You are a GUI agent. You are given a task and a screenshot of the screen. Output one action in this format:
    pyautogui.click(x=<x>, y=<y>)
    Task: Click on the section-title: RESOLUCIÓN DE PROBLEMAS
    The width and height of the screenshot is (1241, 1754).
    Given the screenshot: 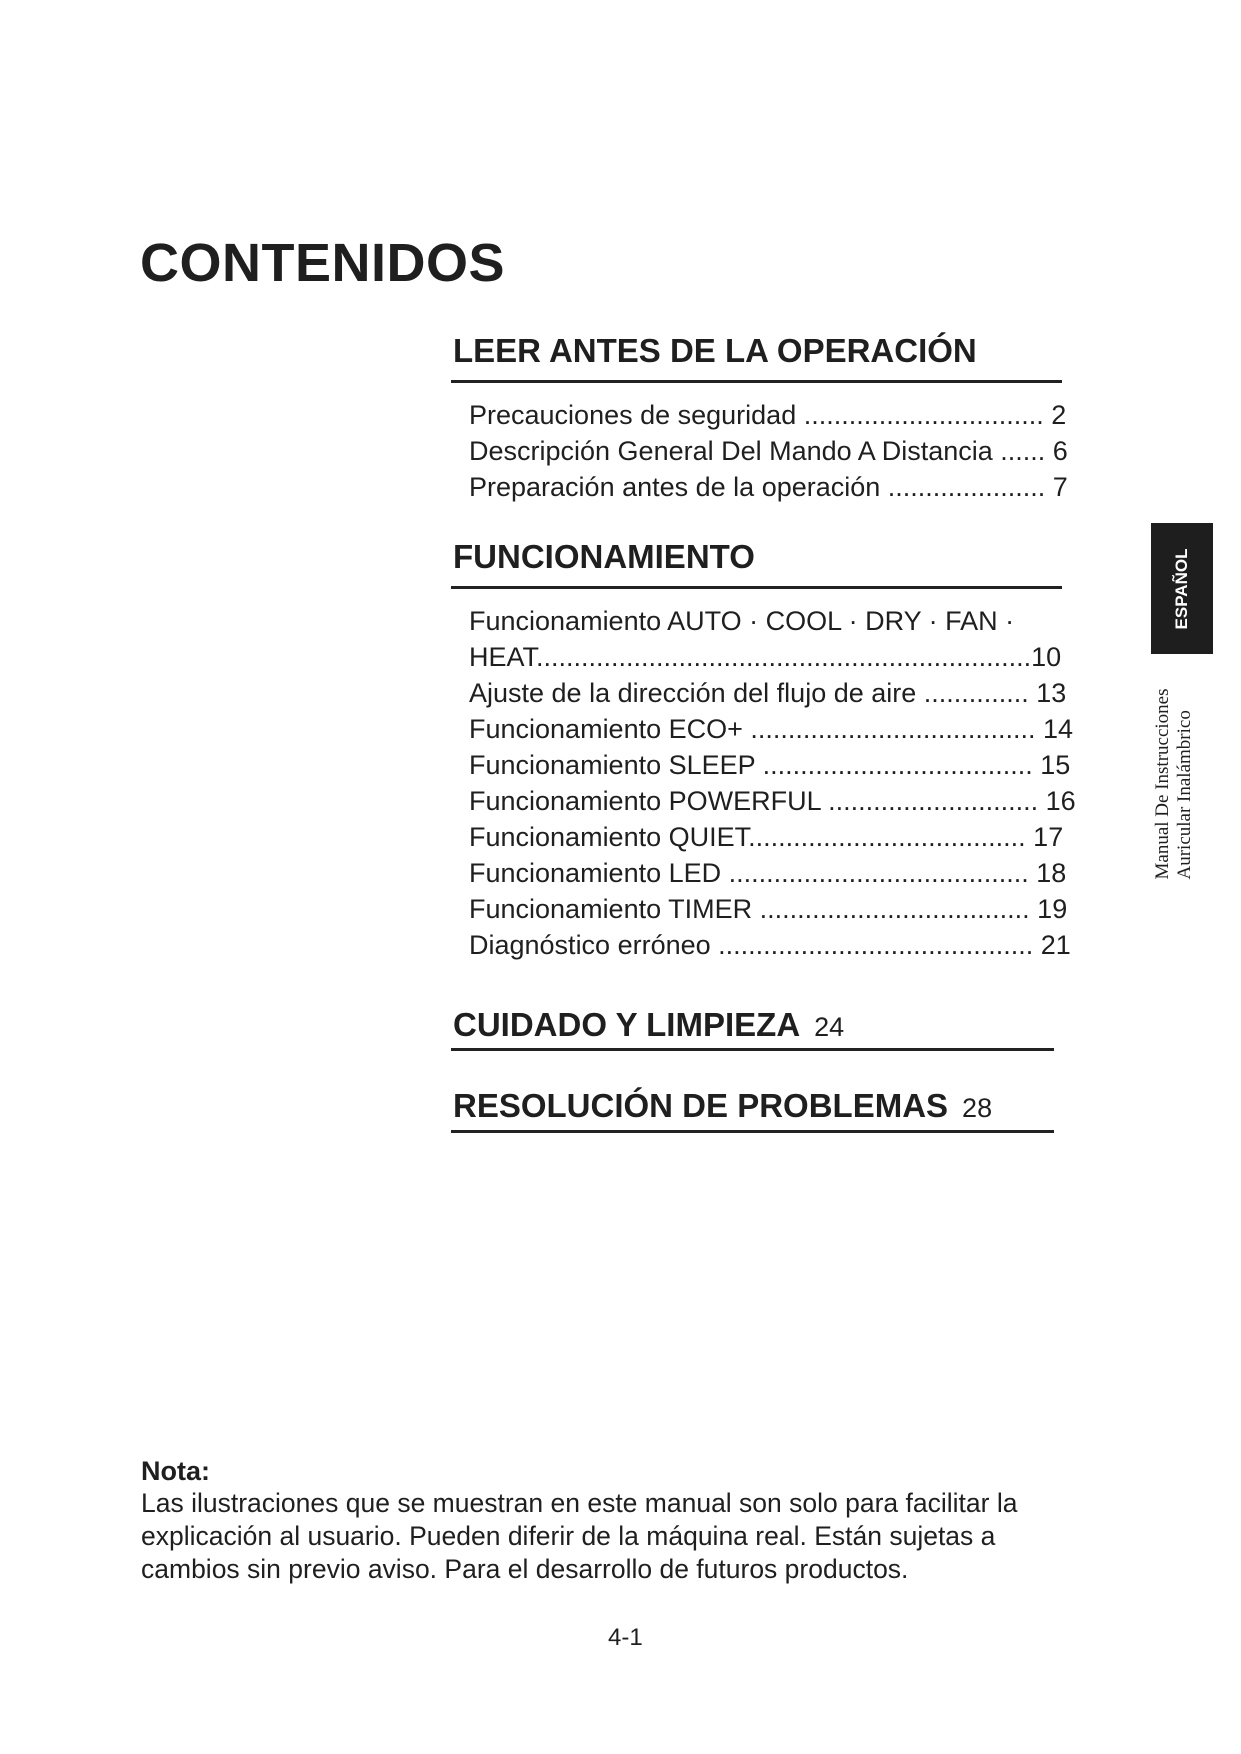 What is the action you would take?
    pyautogui.click(x=701, y=1105)
    